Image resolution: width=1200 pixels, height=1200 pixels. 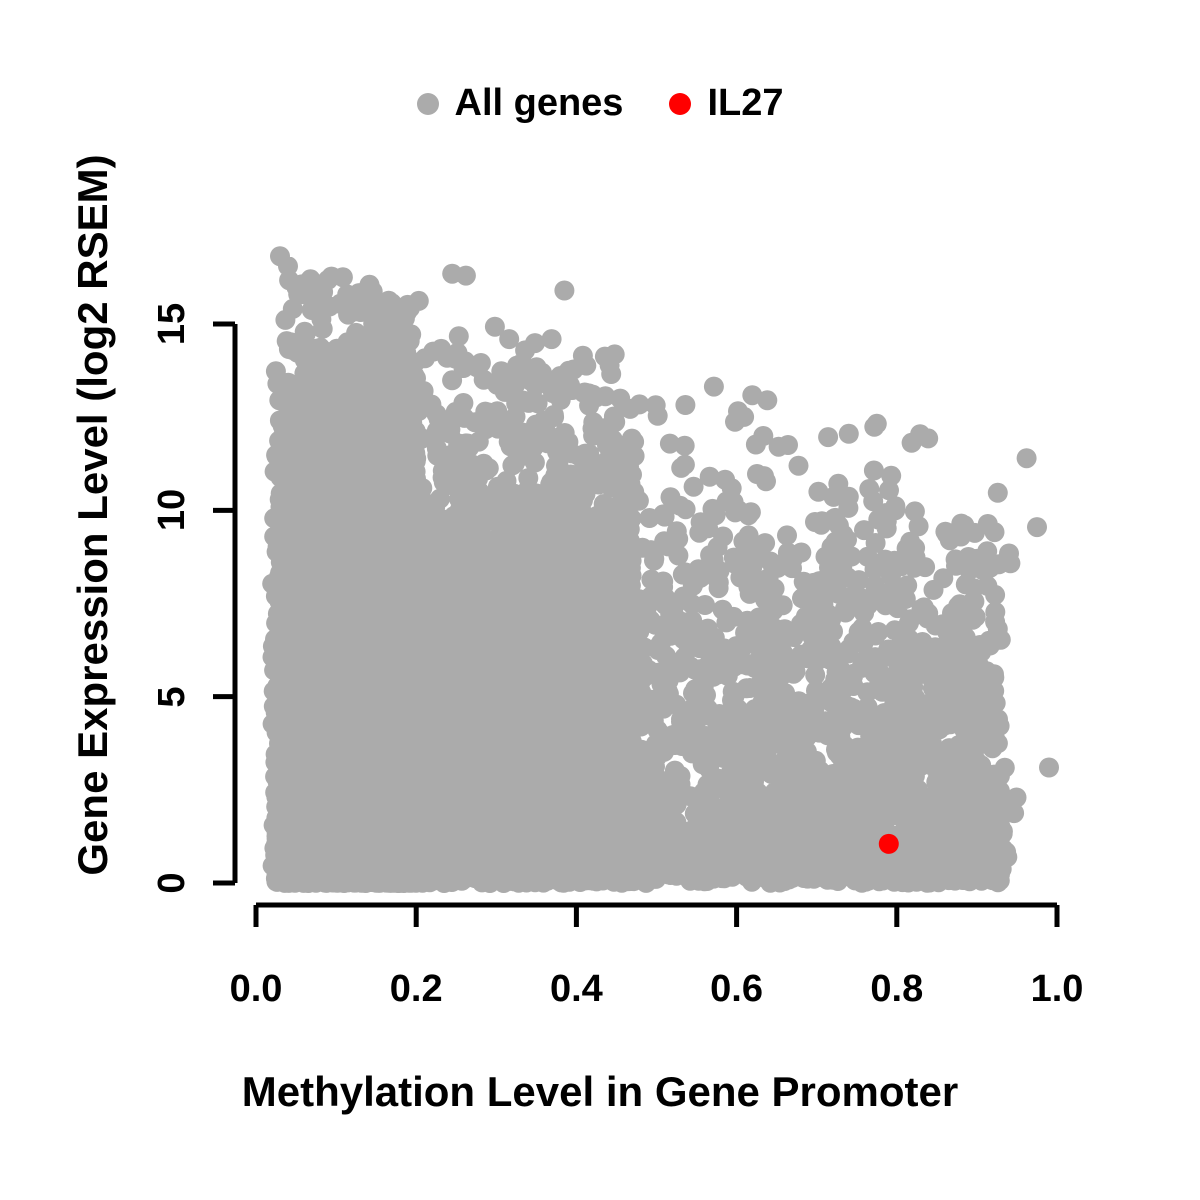 I want to click on il27-highlight-point, so click(x=888, y=843).